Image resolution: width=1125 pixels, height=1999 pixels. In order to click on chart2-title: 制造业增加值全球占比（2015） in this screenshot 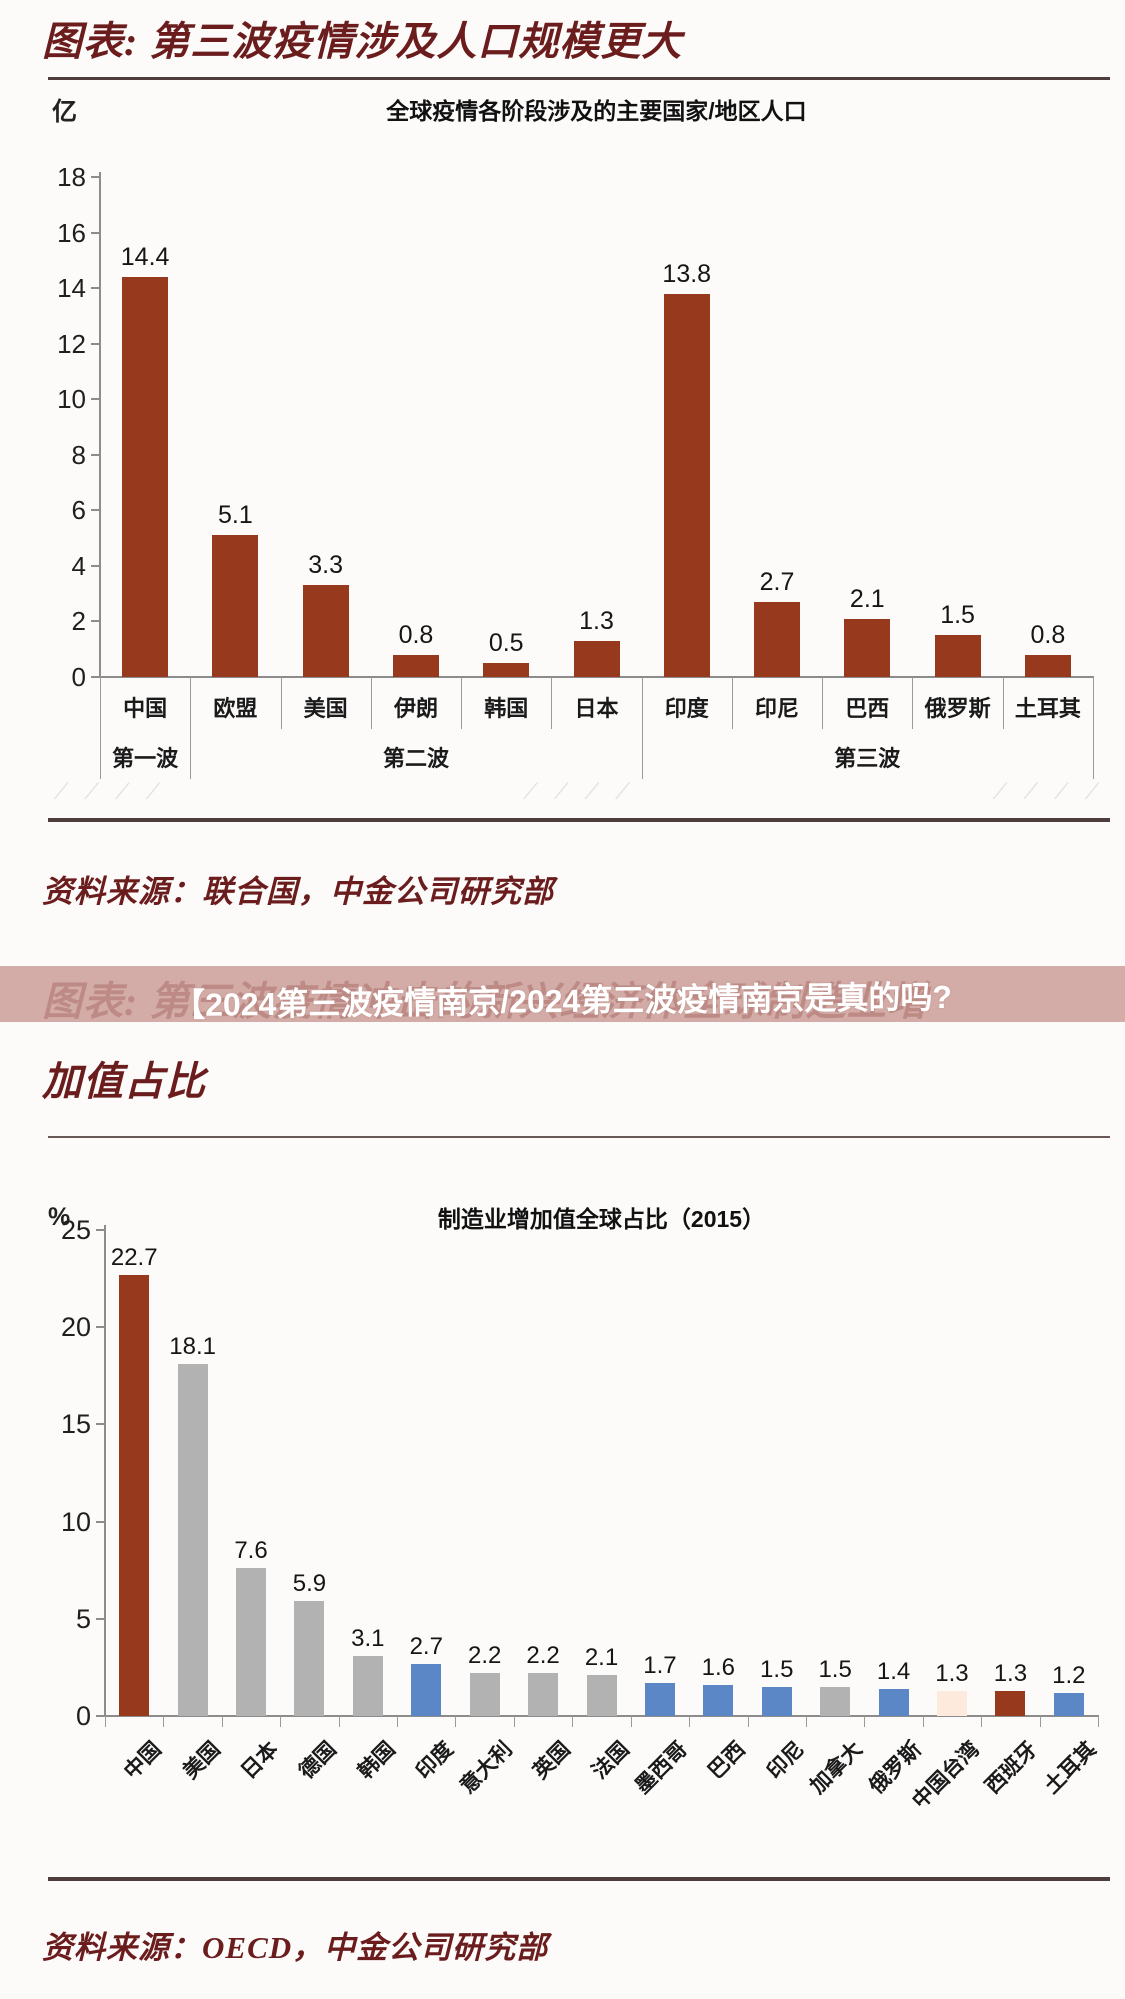, I will do `click(601, 1219)`.